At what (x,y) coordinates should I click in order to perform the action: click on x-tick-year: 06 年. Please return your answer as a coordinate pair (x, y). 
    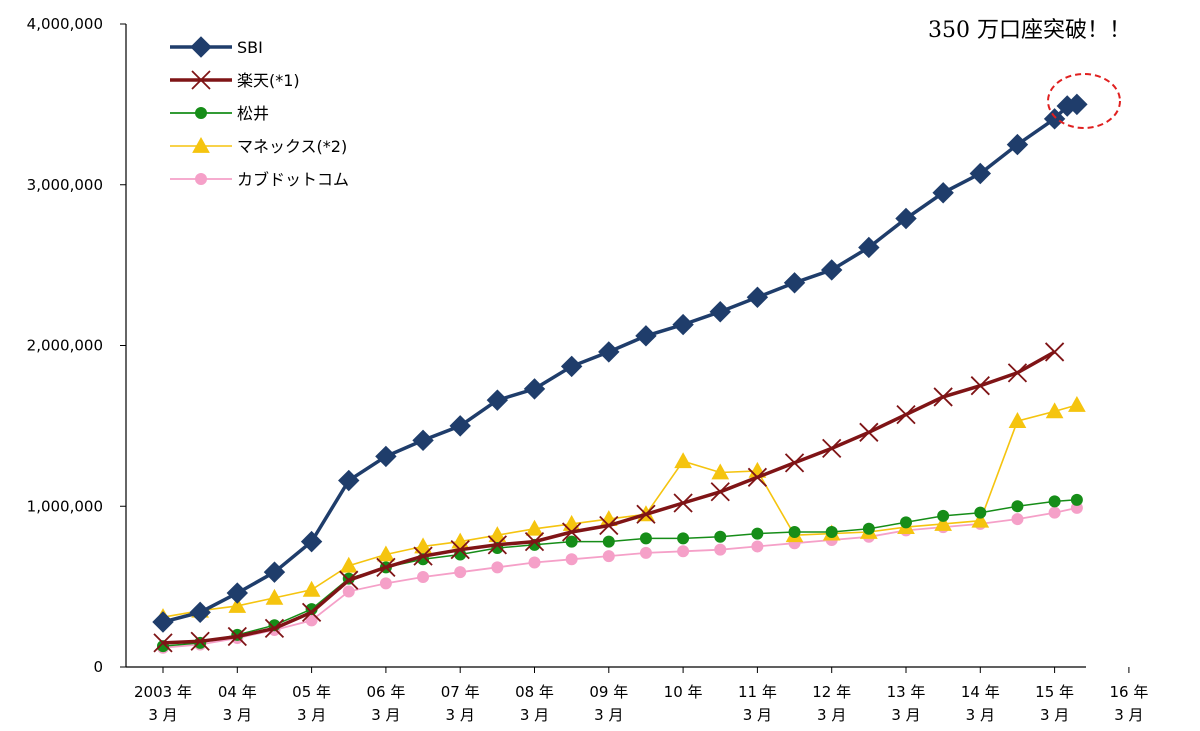
    Looking at the image, I should click on (385, 692).